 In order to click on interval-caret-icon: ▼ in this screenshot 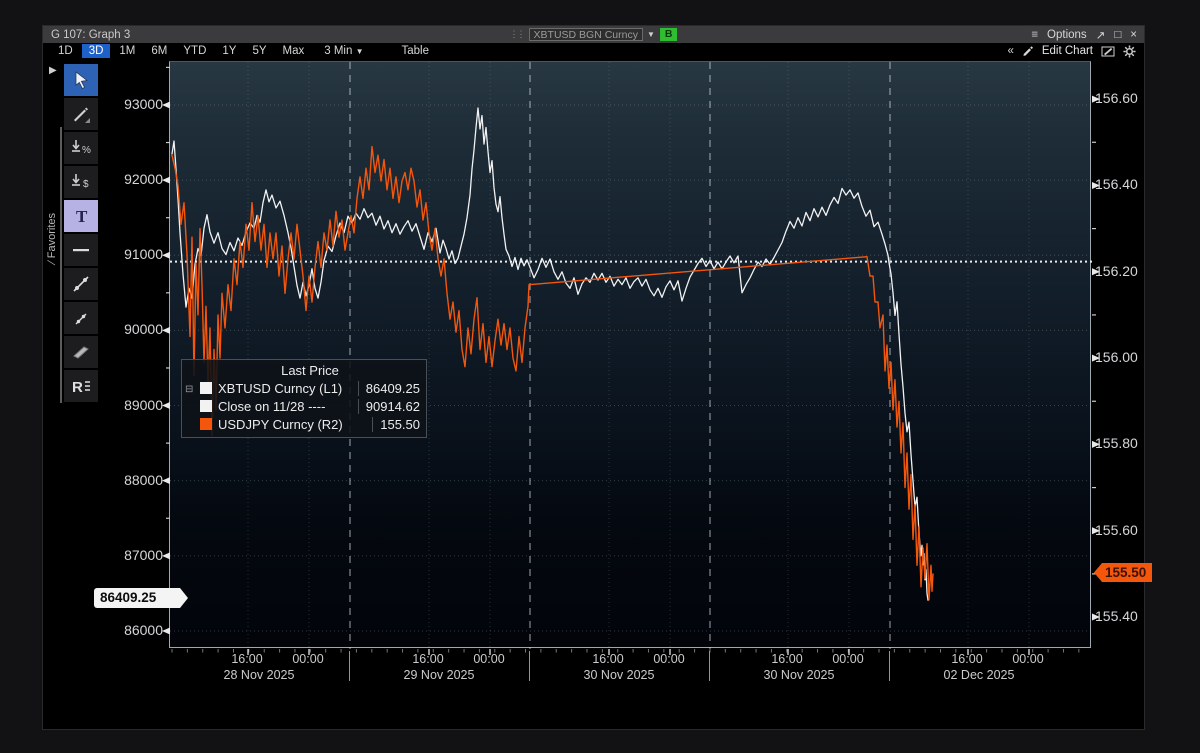, I will do `click(359, 51)`.